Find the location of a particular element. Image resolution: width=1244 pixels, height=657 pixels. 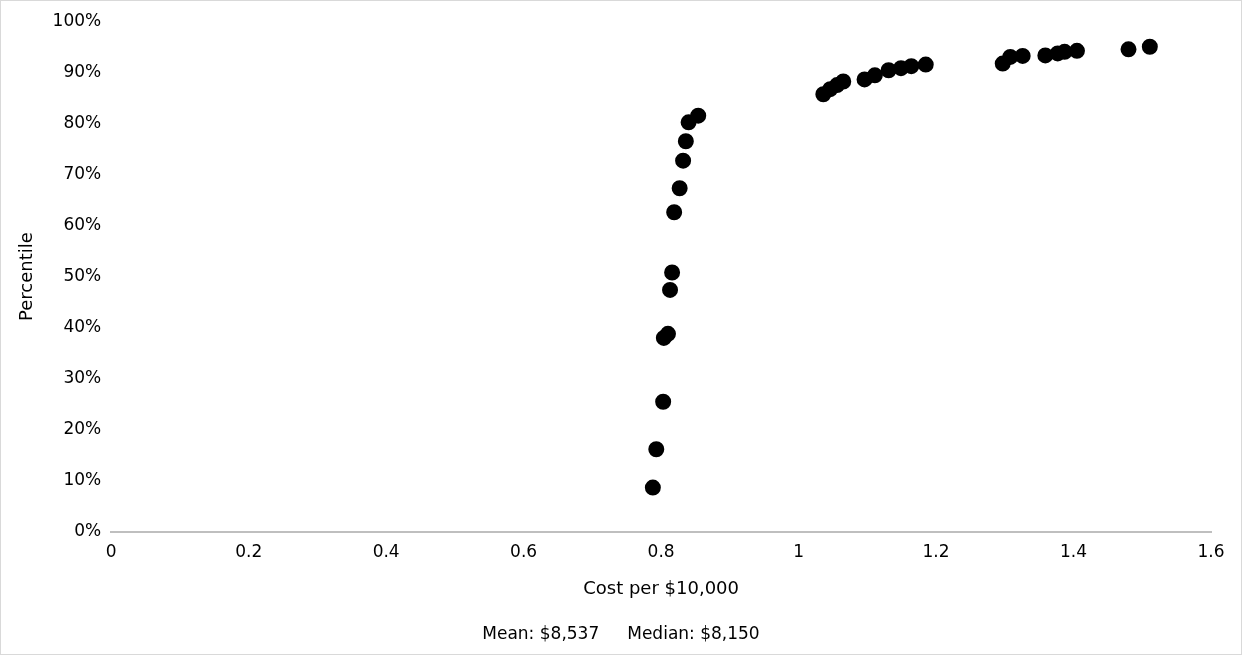

x-axis-title: Cost per $10,000 is located at coordinates (661, 587).